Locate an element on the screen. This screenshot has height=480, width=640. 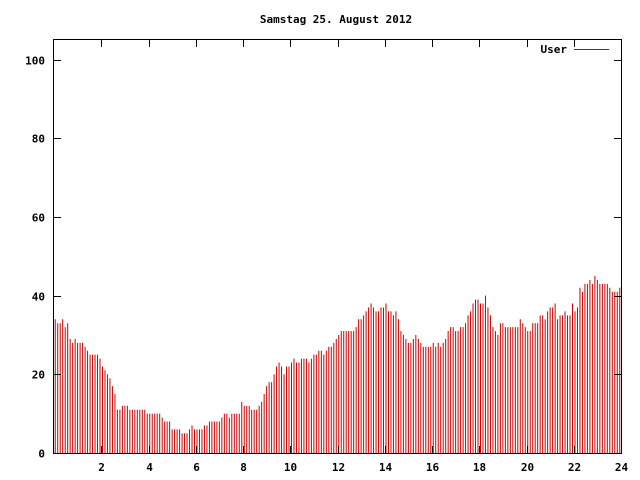
x-tick-label: 2 is located at coordinates (101, 467).